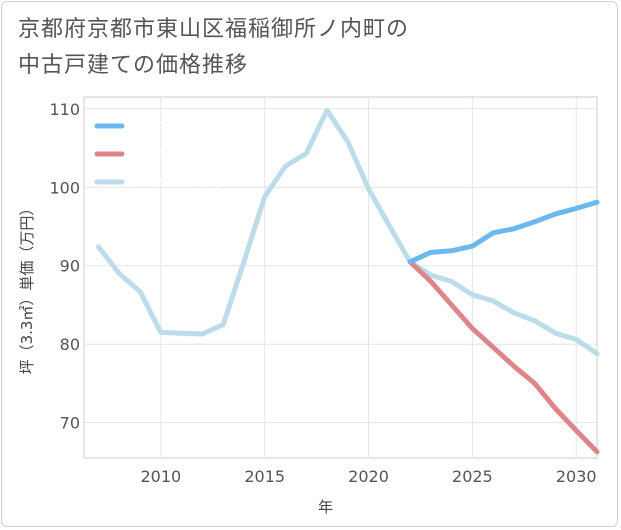 The width and height of the screenshot is (621, 530). What do you see at coordinates (325, 507) in the screenshot?
I see `x-axis-title: 年` at bounding box center [325, 507].